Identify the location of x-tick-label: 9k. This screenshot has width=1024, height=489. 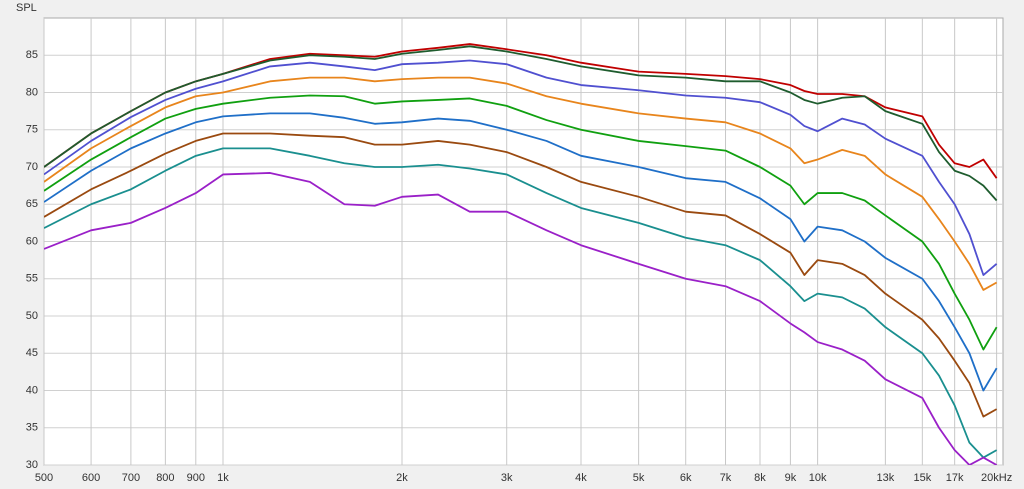
(791, 478).